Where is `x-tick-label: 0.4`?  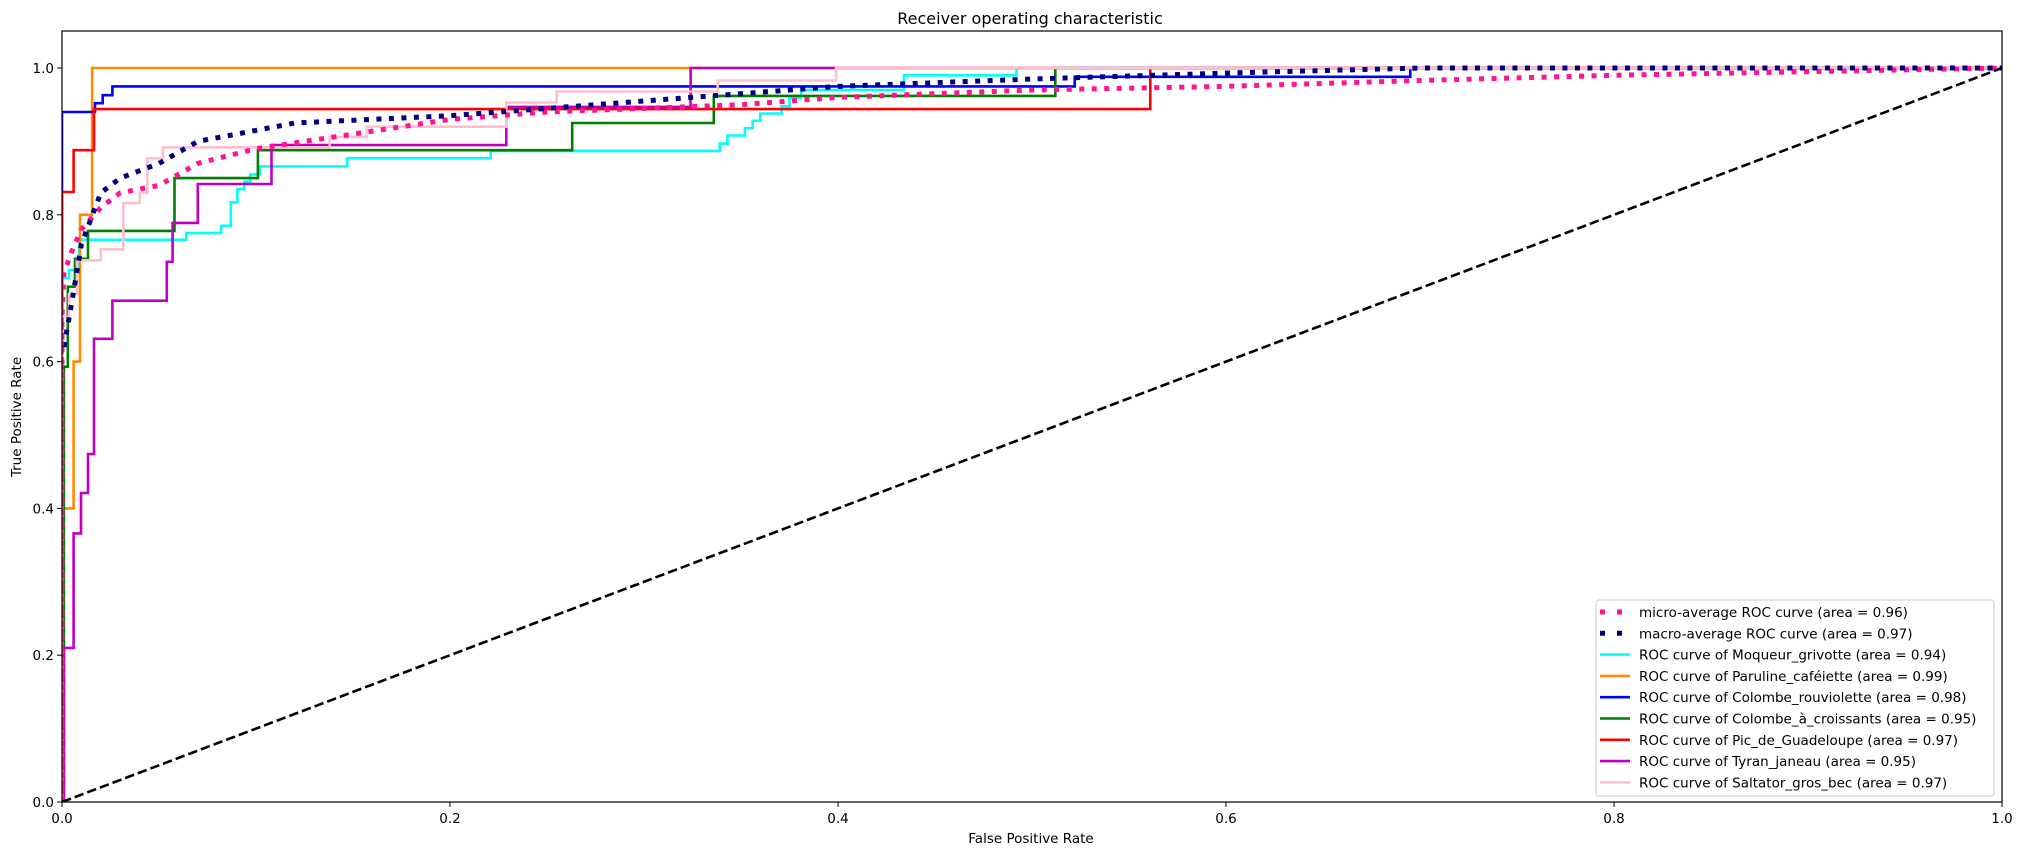 x-tick-label: 0.4 is located at coordinates (837, 819).